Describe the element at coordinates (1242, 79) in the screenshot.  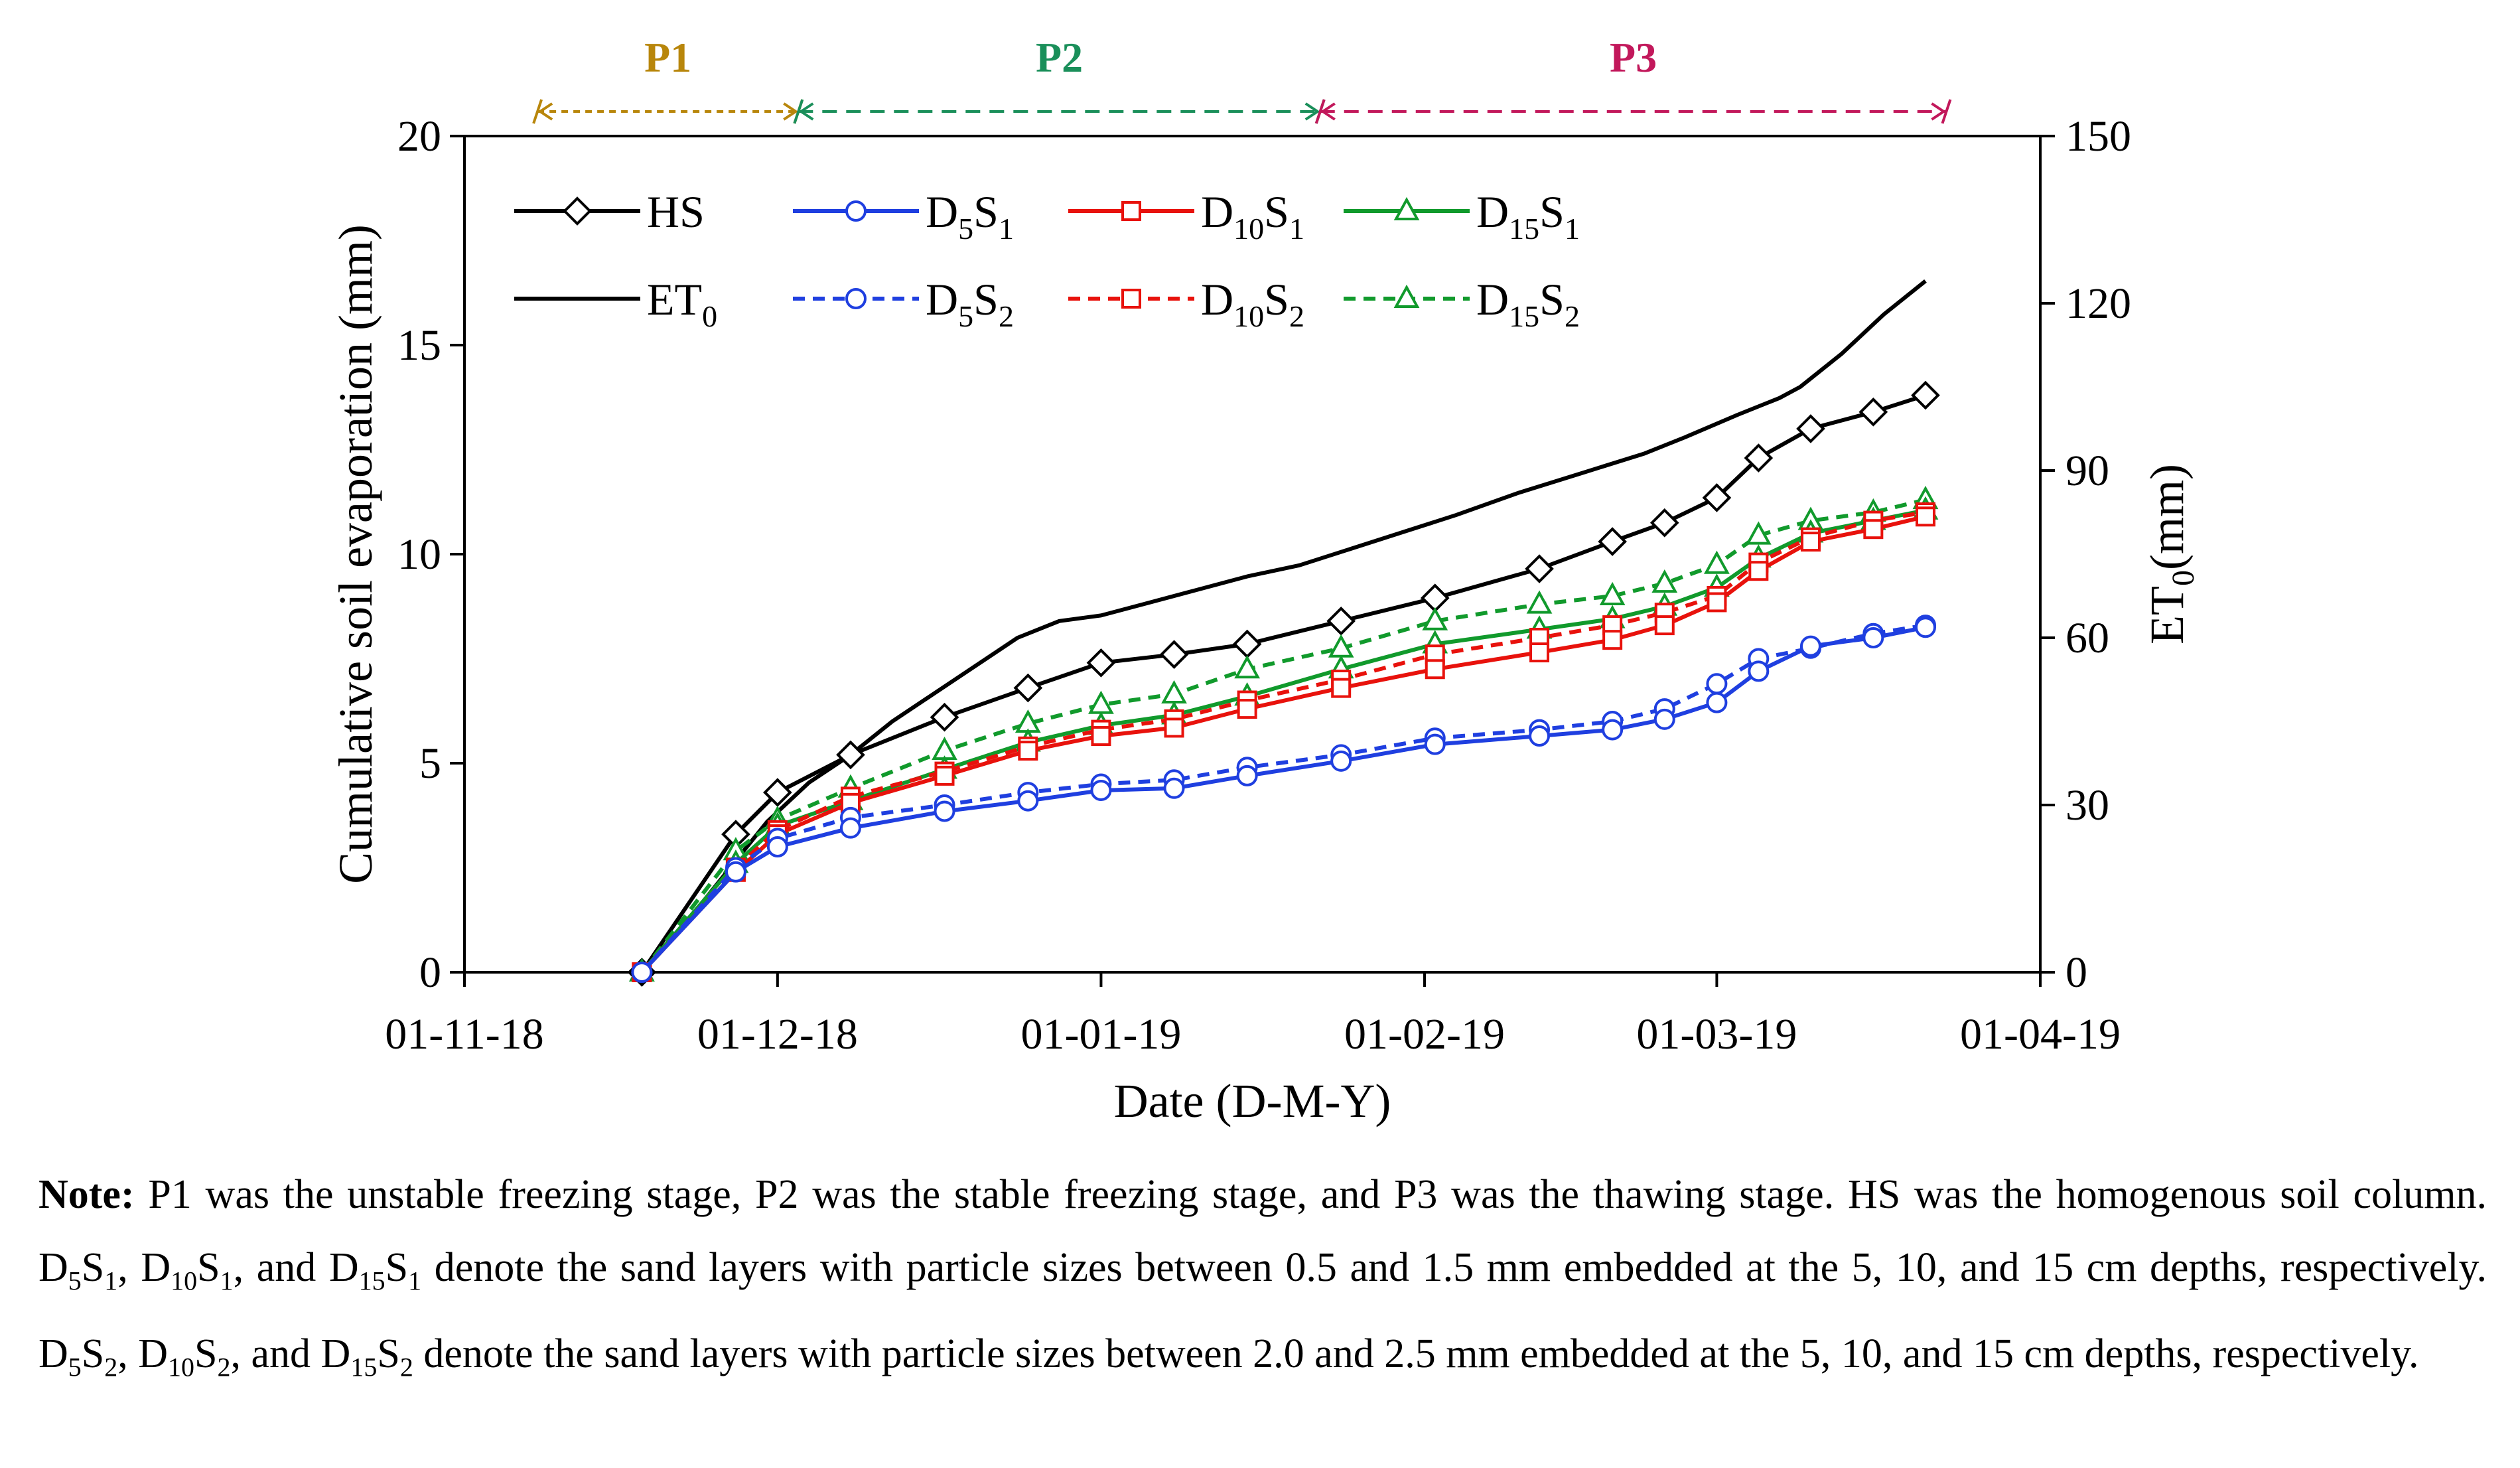
I see `stage-annotations: P1 P2 P3` at that location.